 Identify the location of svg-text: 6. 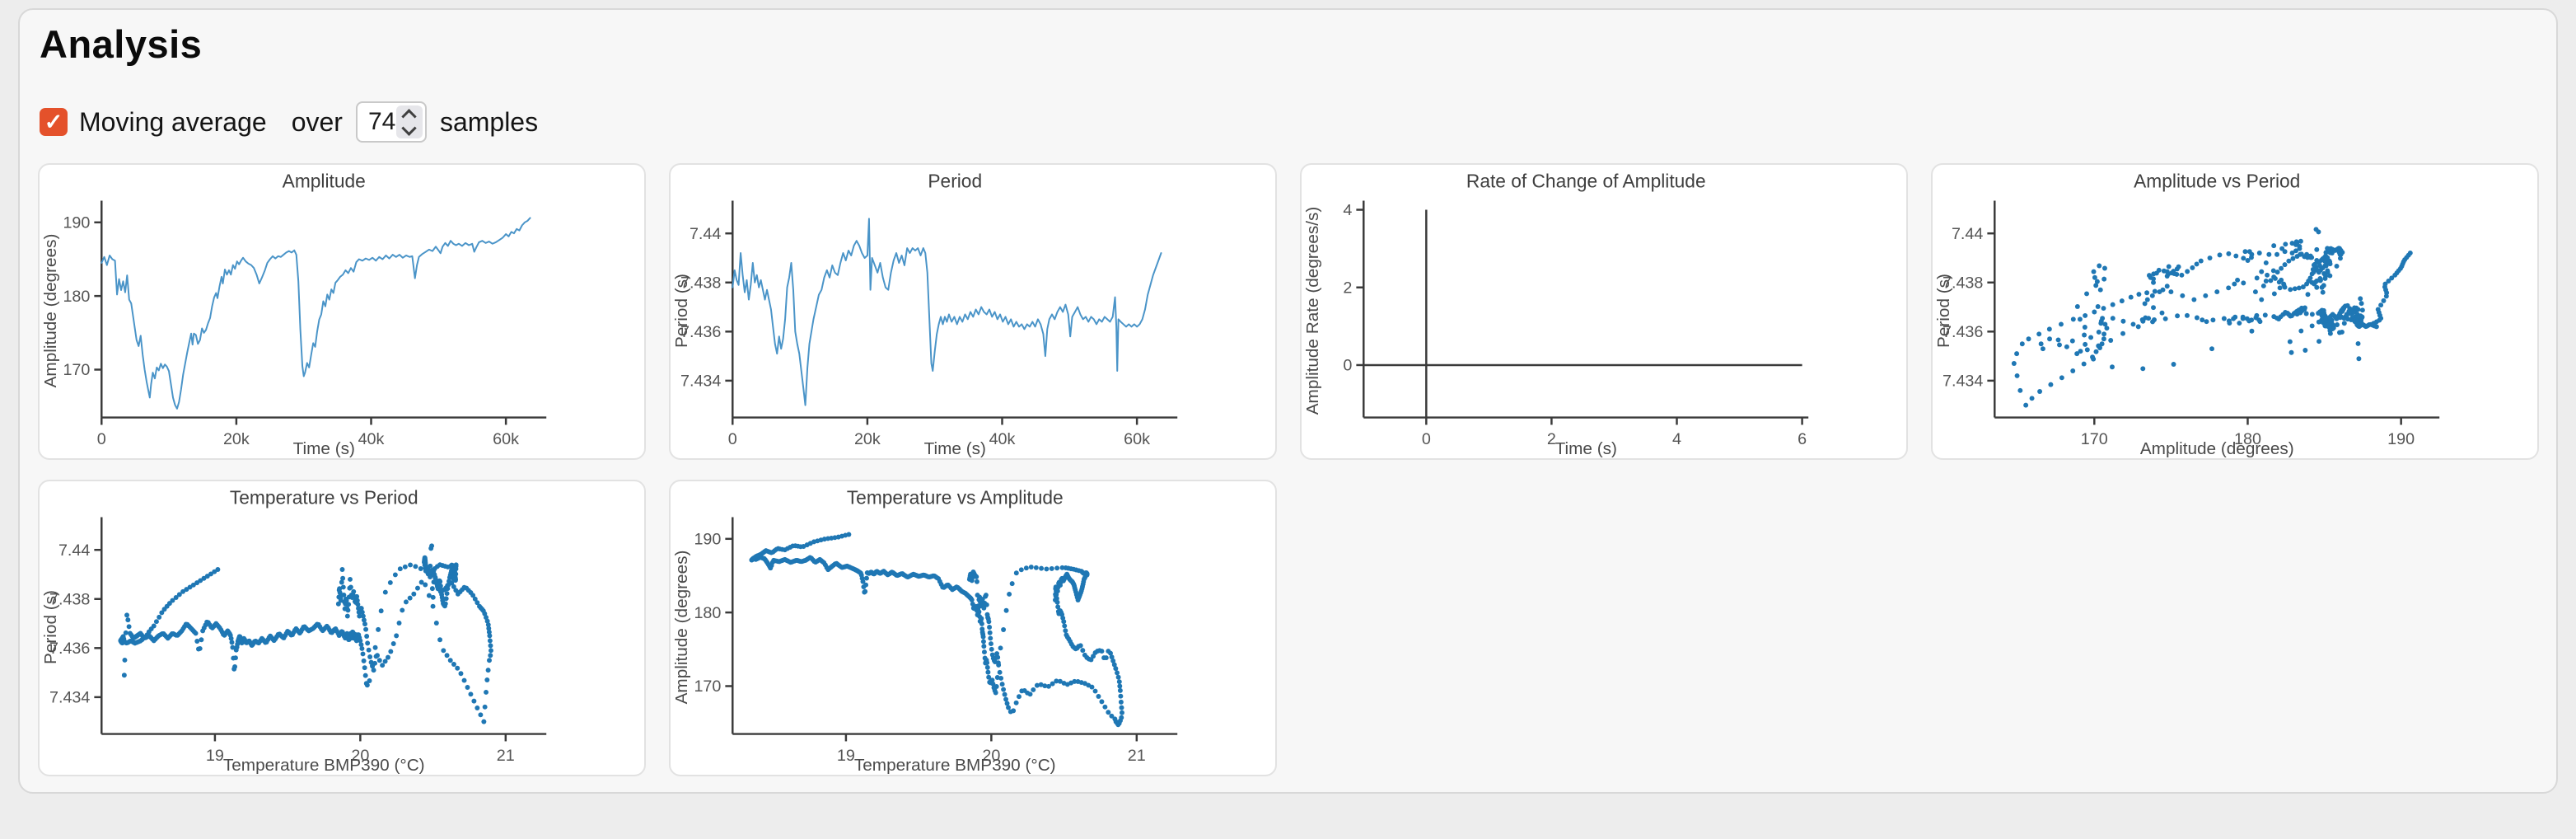
(1802, 439).